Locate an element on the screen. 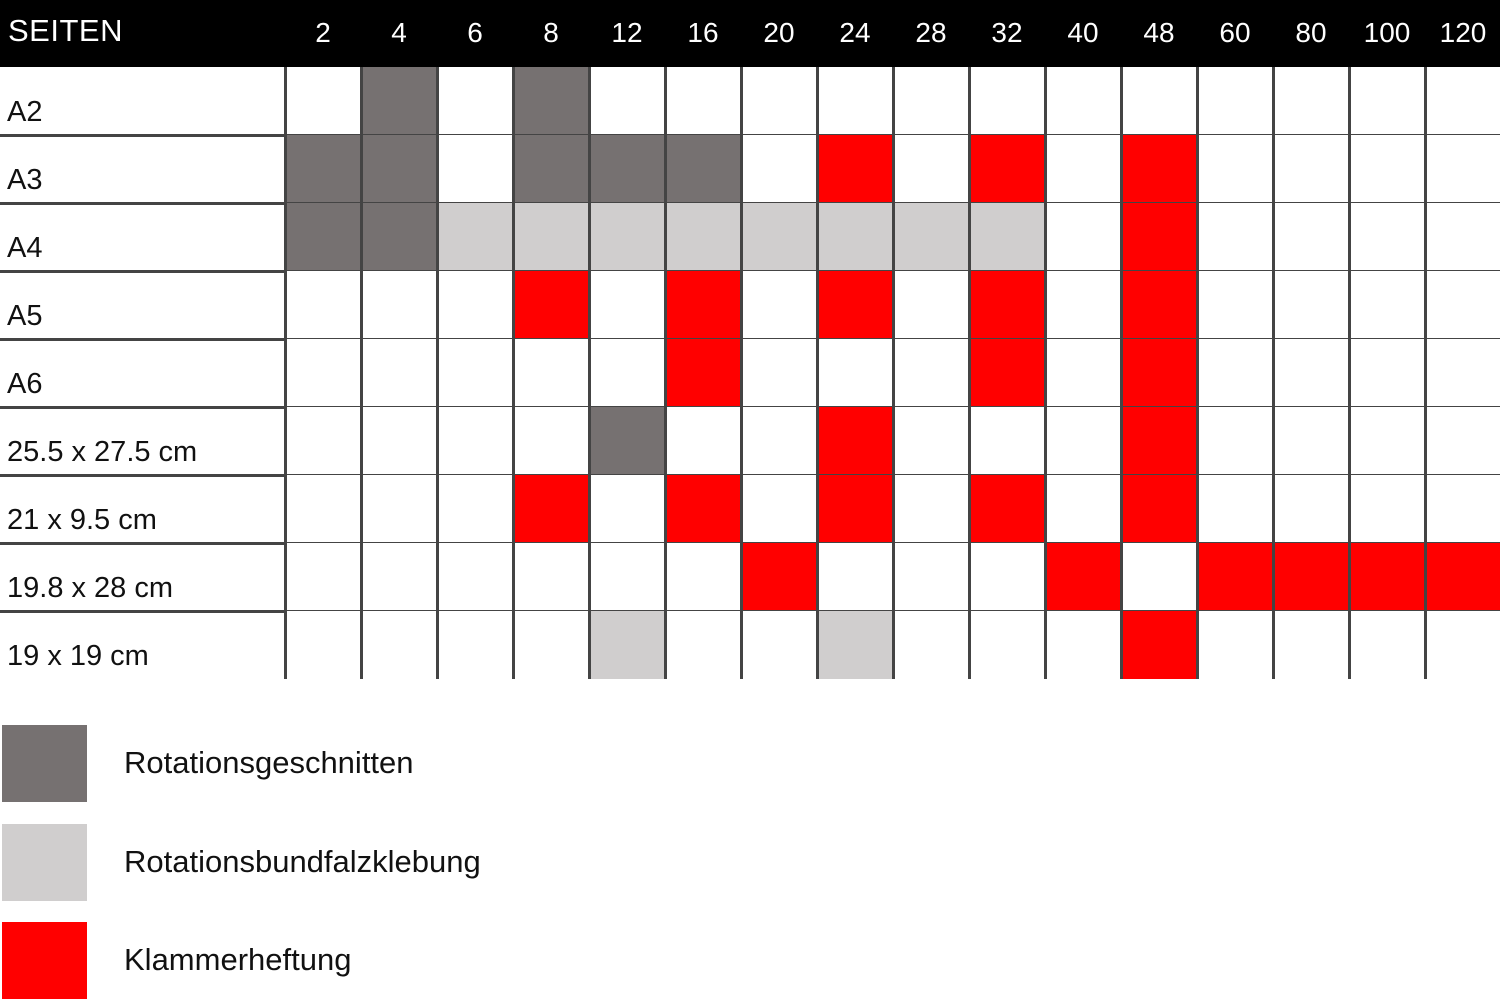  legend-item: Klammerheftung is located at coordinates (302, 960).